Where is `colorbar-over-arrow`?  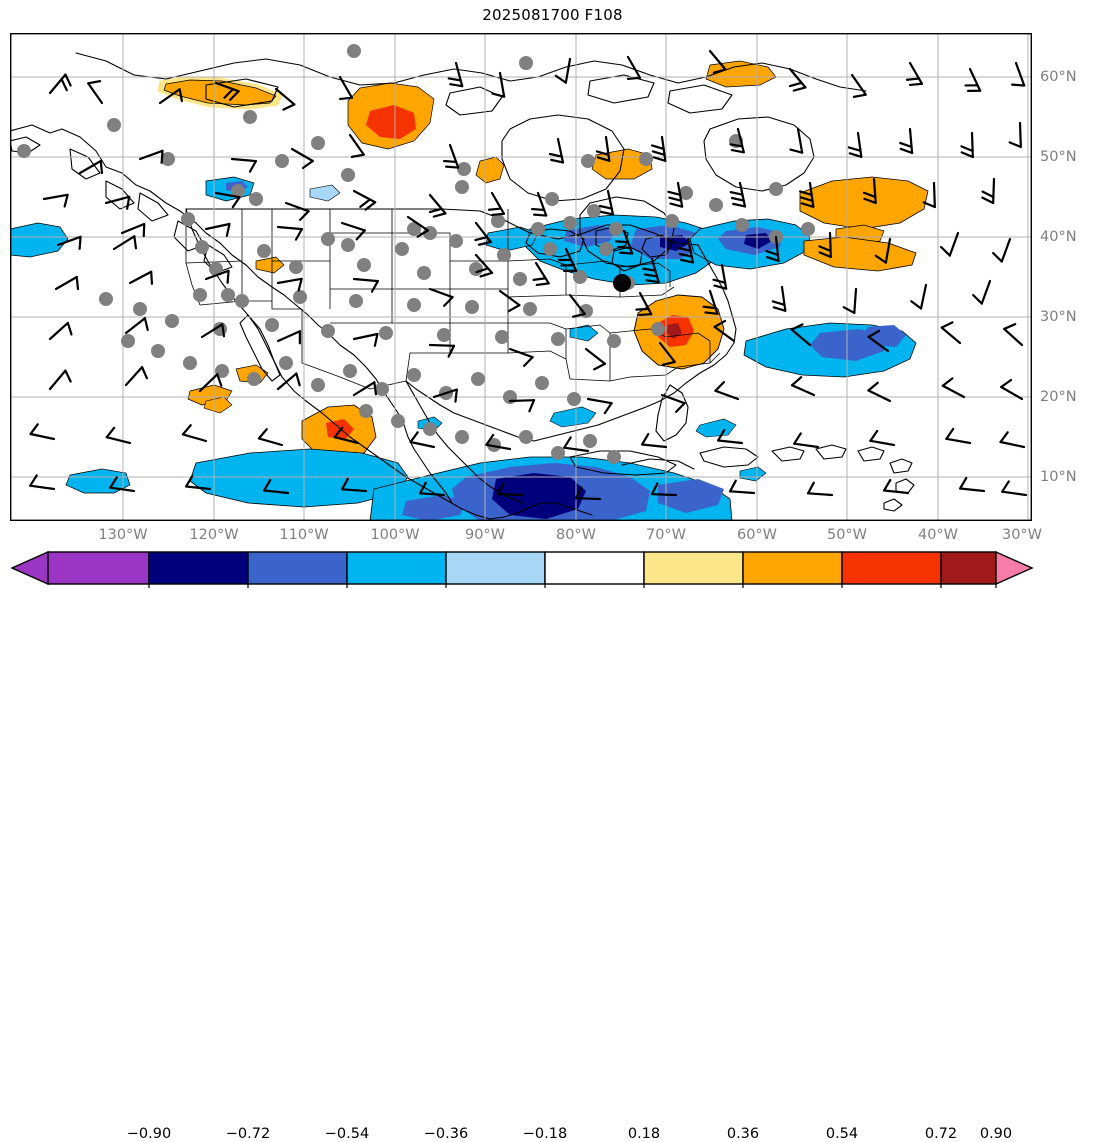 colorbar-over-arrow is located at coordinates (1014, 568).